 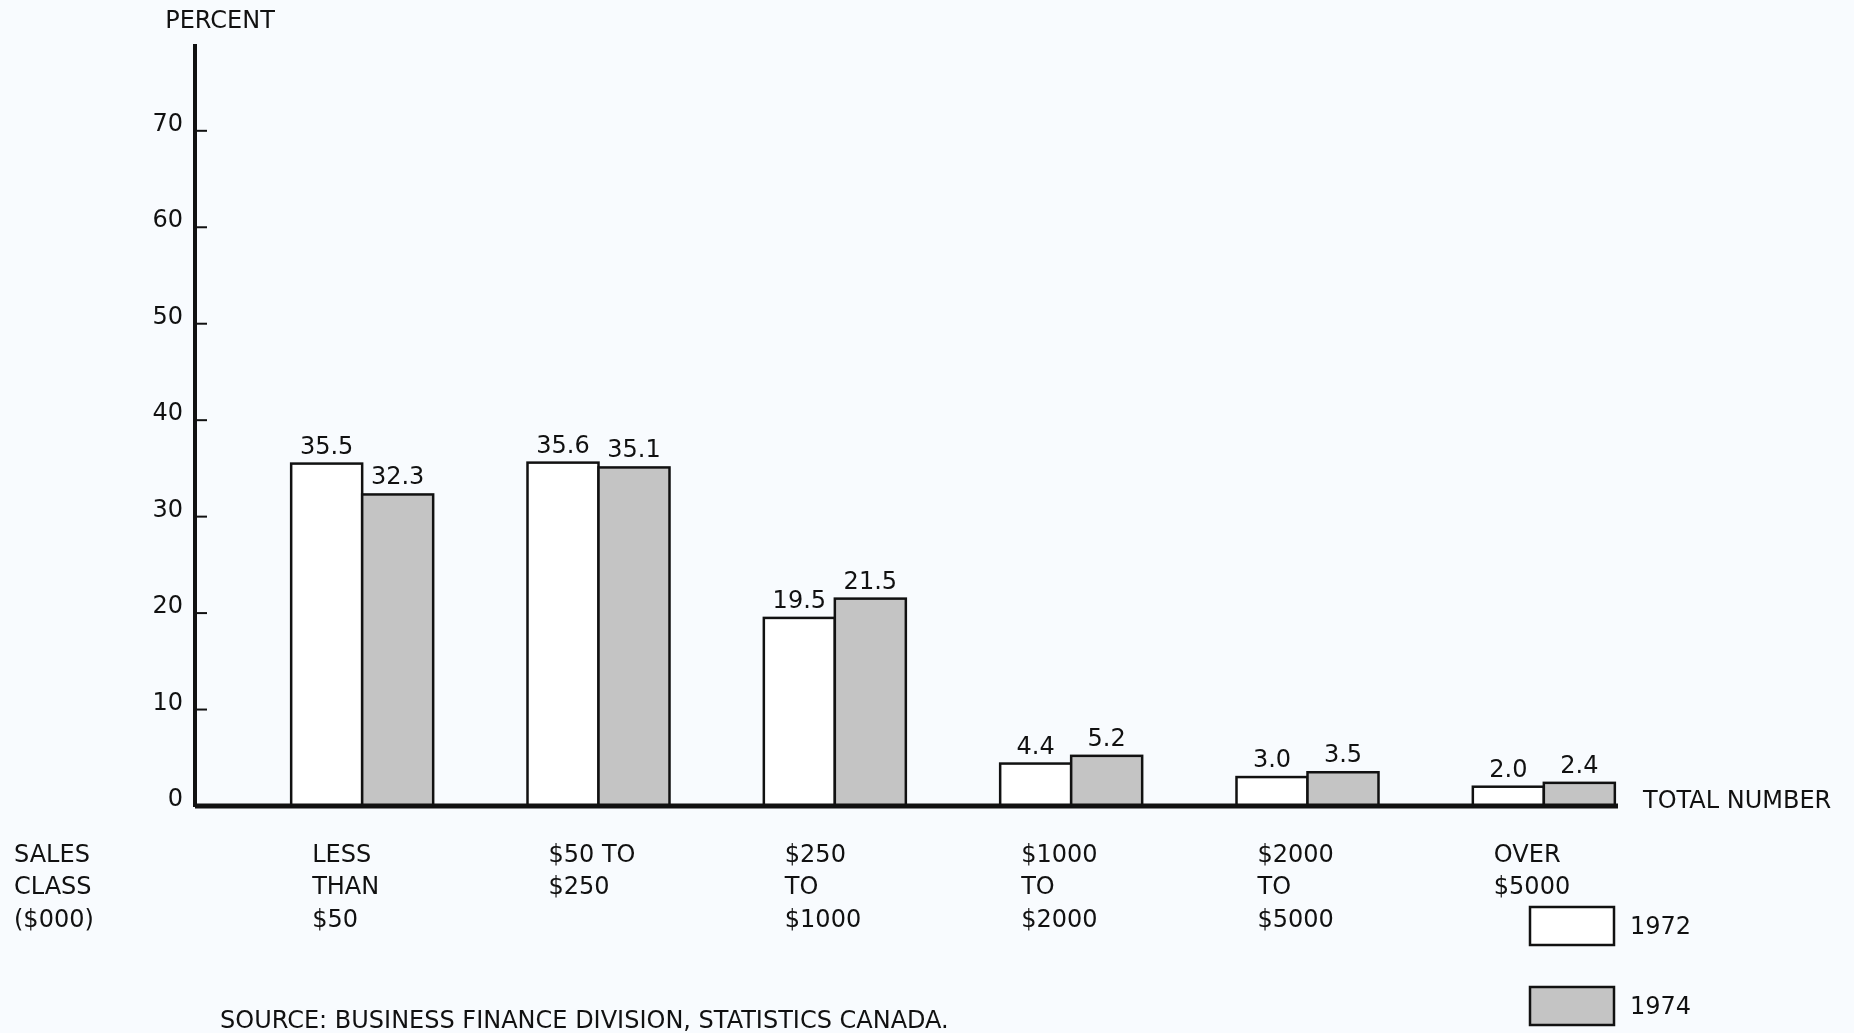 I want to click on x-tick-label: $2000 TO $5000, so click(x=1295, y=886).